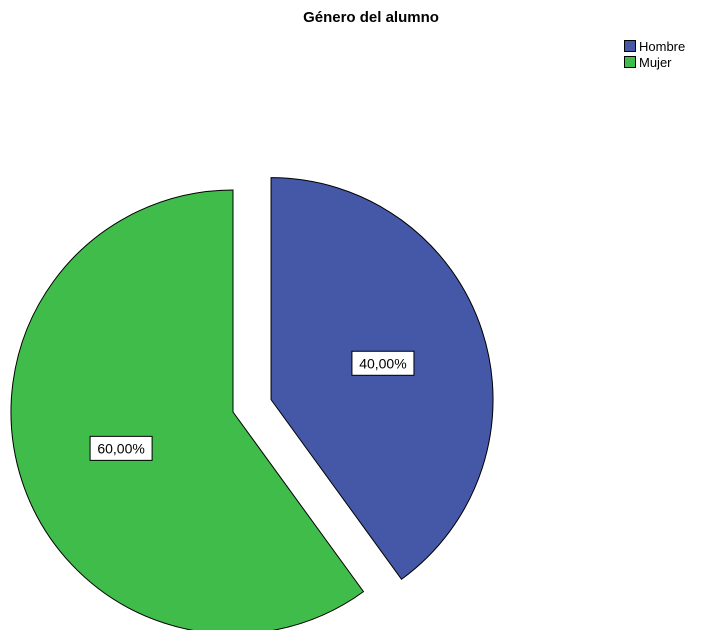 The image size is (701, 630). Describe the element at coordinates (662, 46) in the screenshot. I see `legend-label-hombre: Hombre` at that location.